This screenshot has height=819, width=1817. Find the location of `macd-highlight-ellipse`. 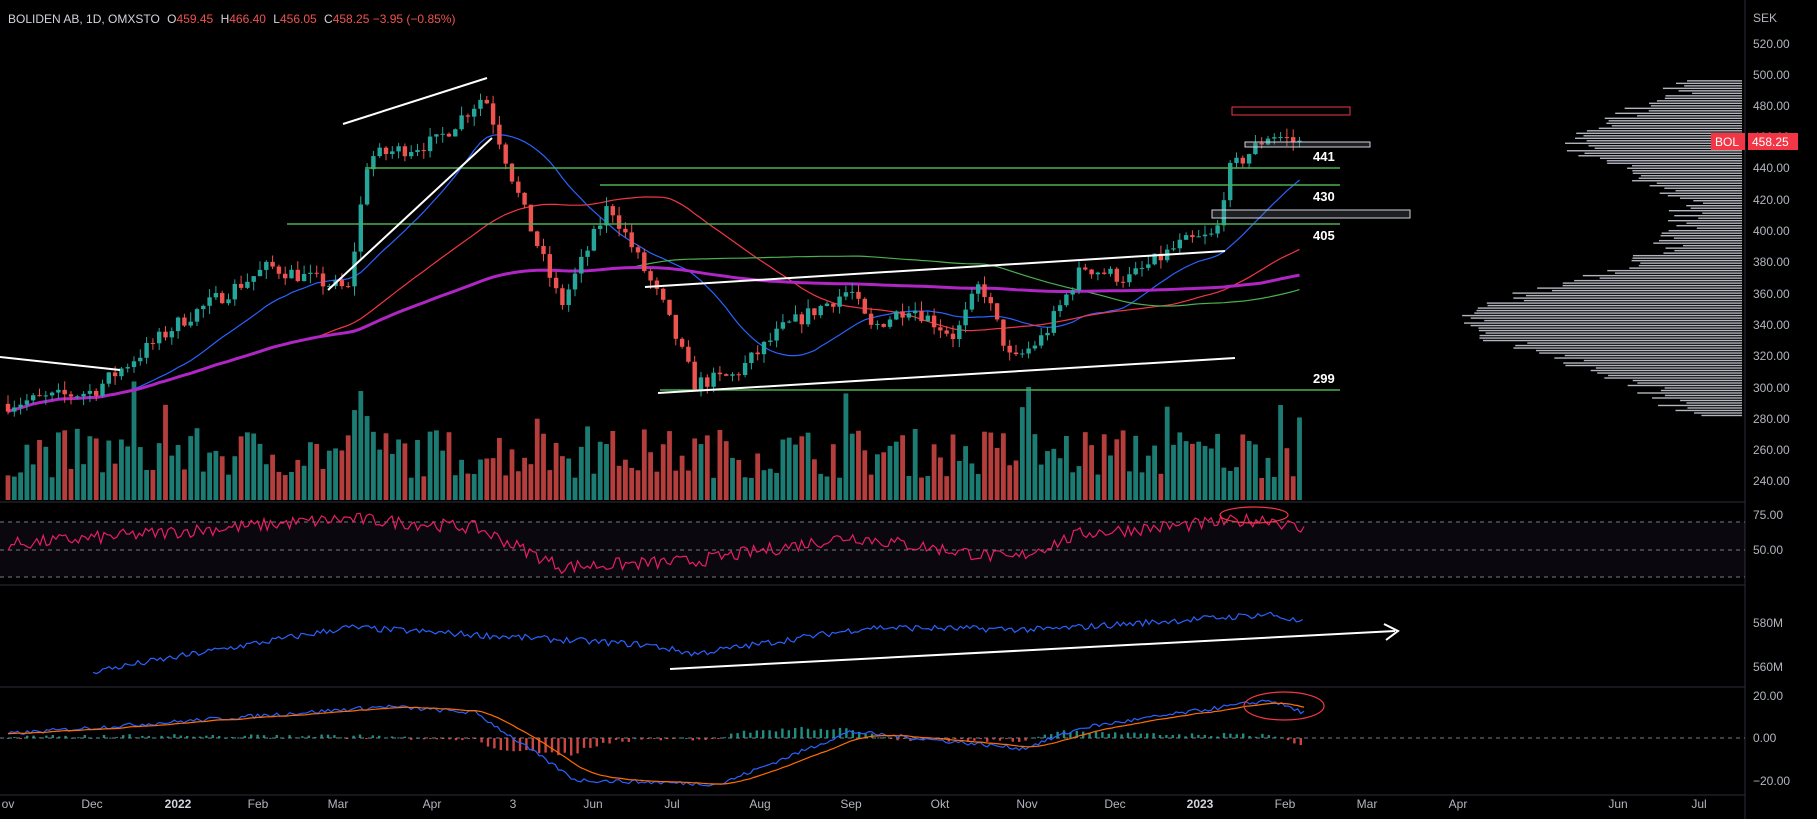

macd-highlight-ellipse is located at coordinates (1284, 706).